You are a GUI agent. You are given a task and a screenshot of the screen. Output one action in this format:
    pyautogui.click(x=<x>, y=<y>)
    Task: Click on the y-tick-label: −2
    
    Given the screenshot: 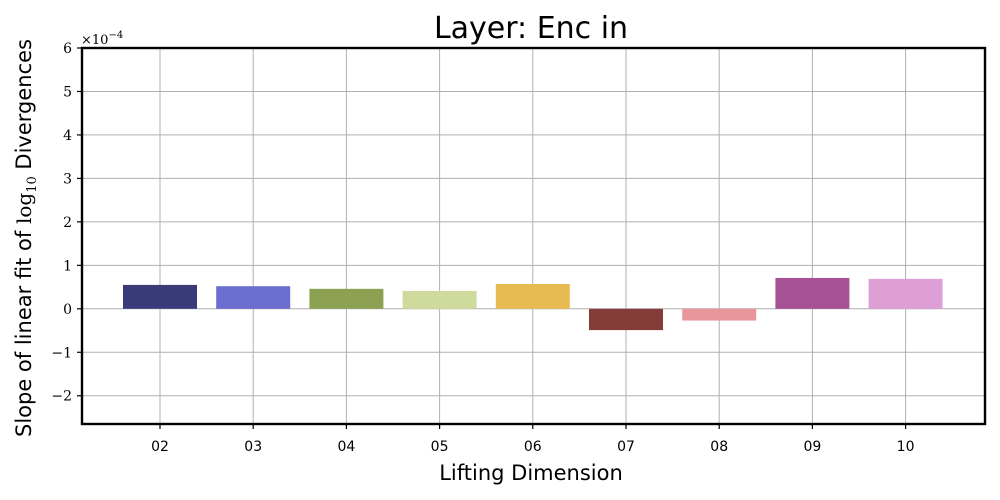 What is the action you would take?
    pyautogui.click(x=61, y=397)
    